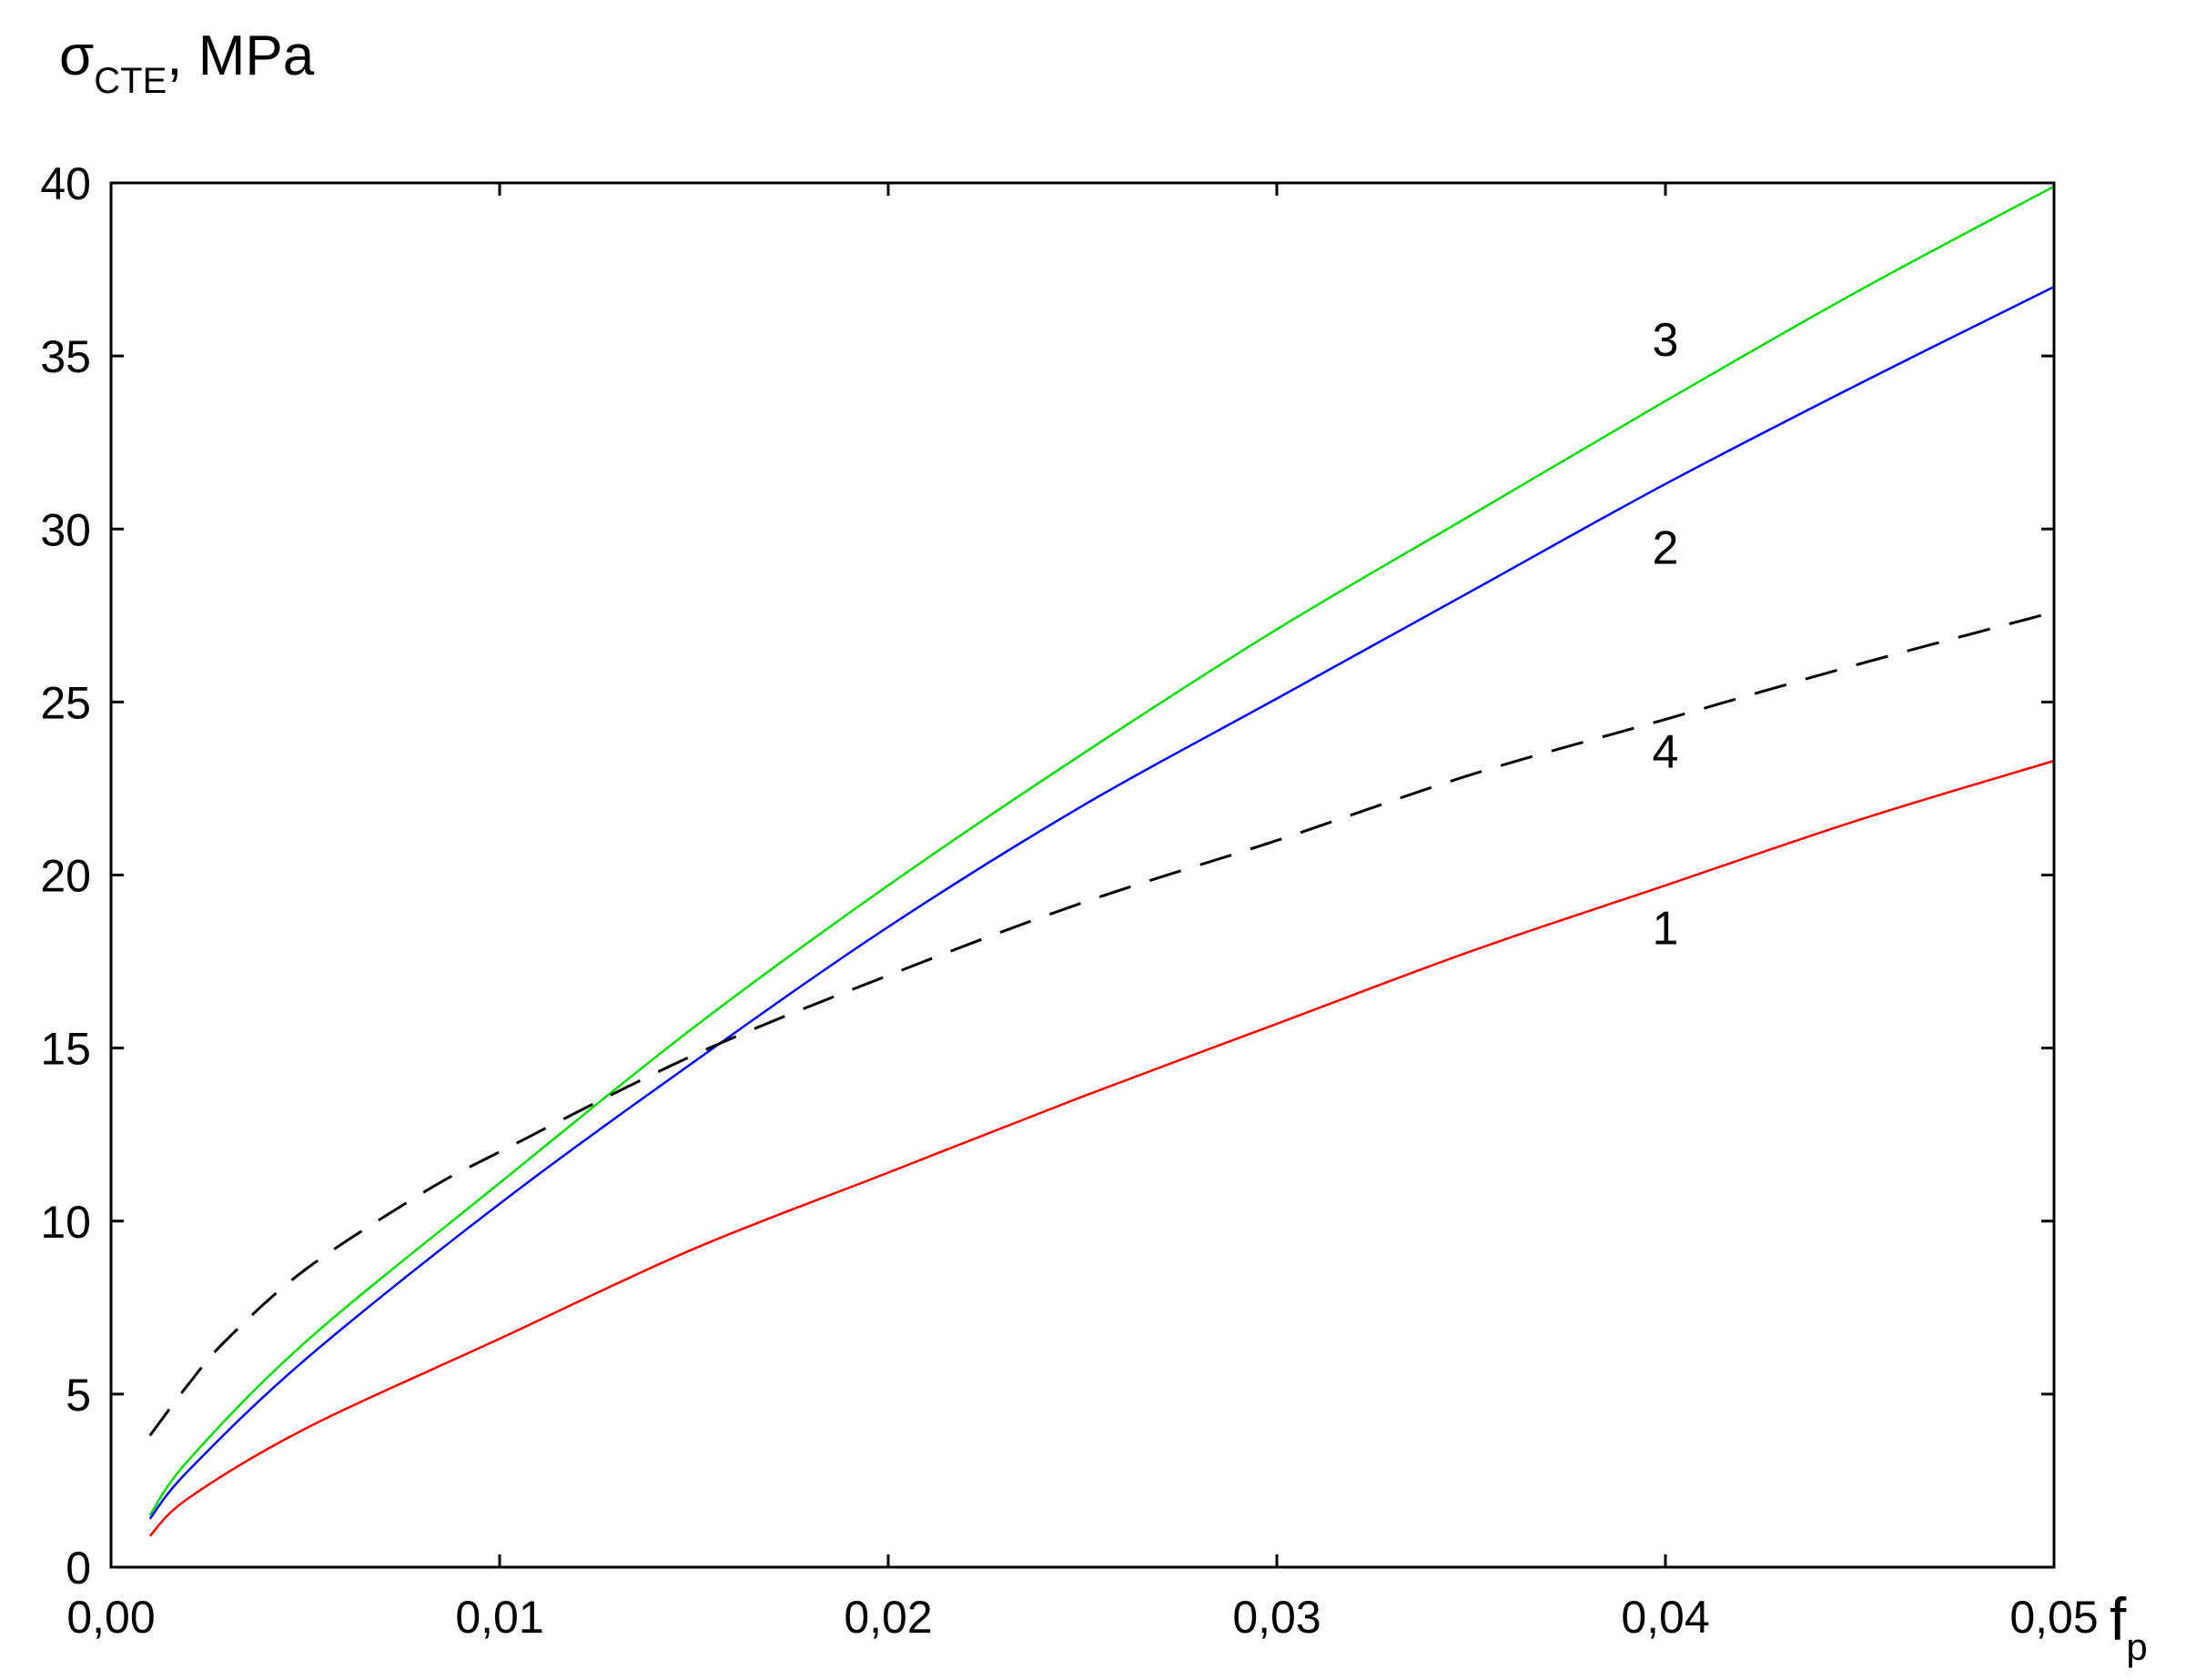 The width and height of the screenshot is (2196, 1680). What do you see at coordinates (888, 1617) in the screenshot?
I see `x-tick-label: 0,02` at bounding box center [888, 1617].